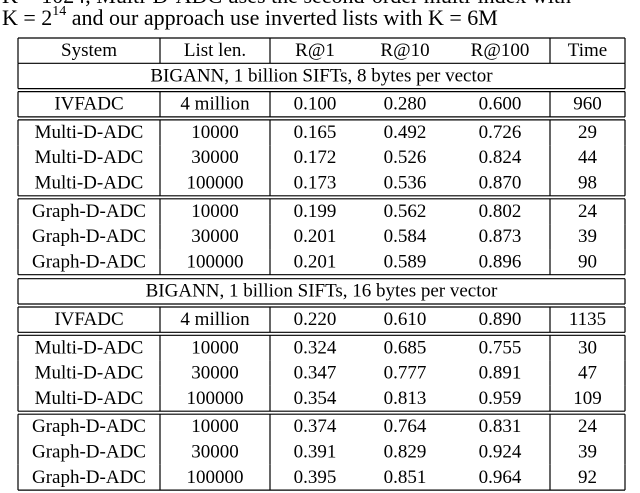  Describe the element at coordinates (404, 50) in the screenshot. I see `column-header: R@10` at that location.